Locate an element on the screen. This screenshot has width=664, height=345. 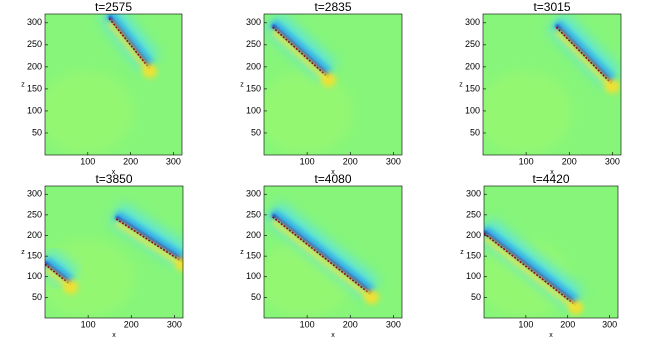
panel-title: t=4420 is located at coordinates (550, 179).